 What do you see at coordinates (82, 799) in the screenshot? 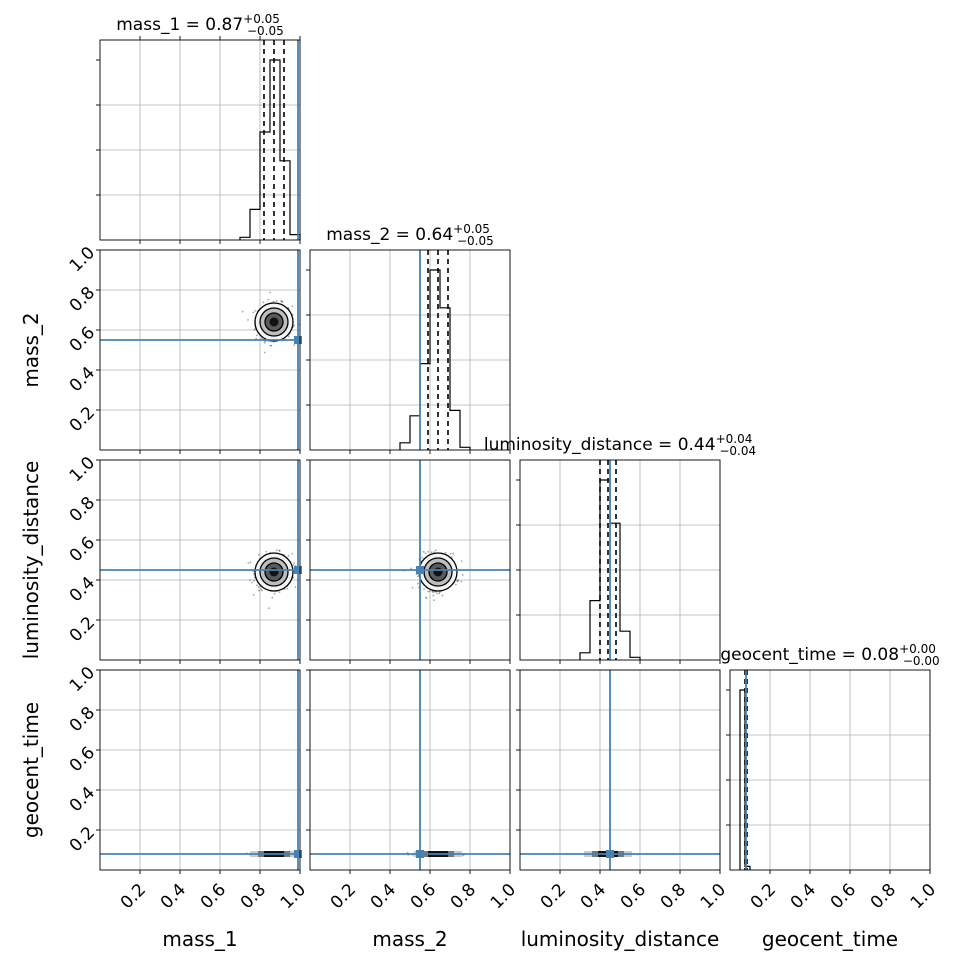
I see `ytick-label-3-1: 0.4` at bounding box center [82, 799].